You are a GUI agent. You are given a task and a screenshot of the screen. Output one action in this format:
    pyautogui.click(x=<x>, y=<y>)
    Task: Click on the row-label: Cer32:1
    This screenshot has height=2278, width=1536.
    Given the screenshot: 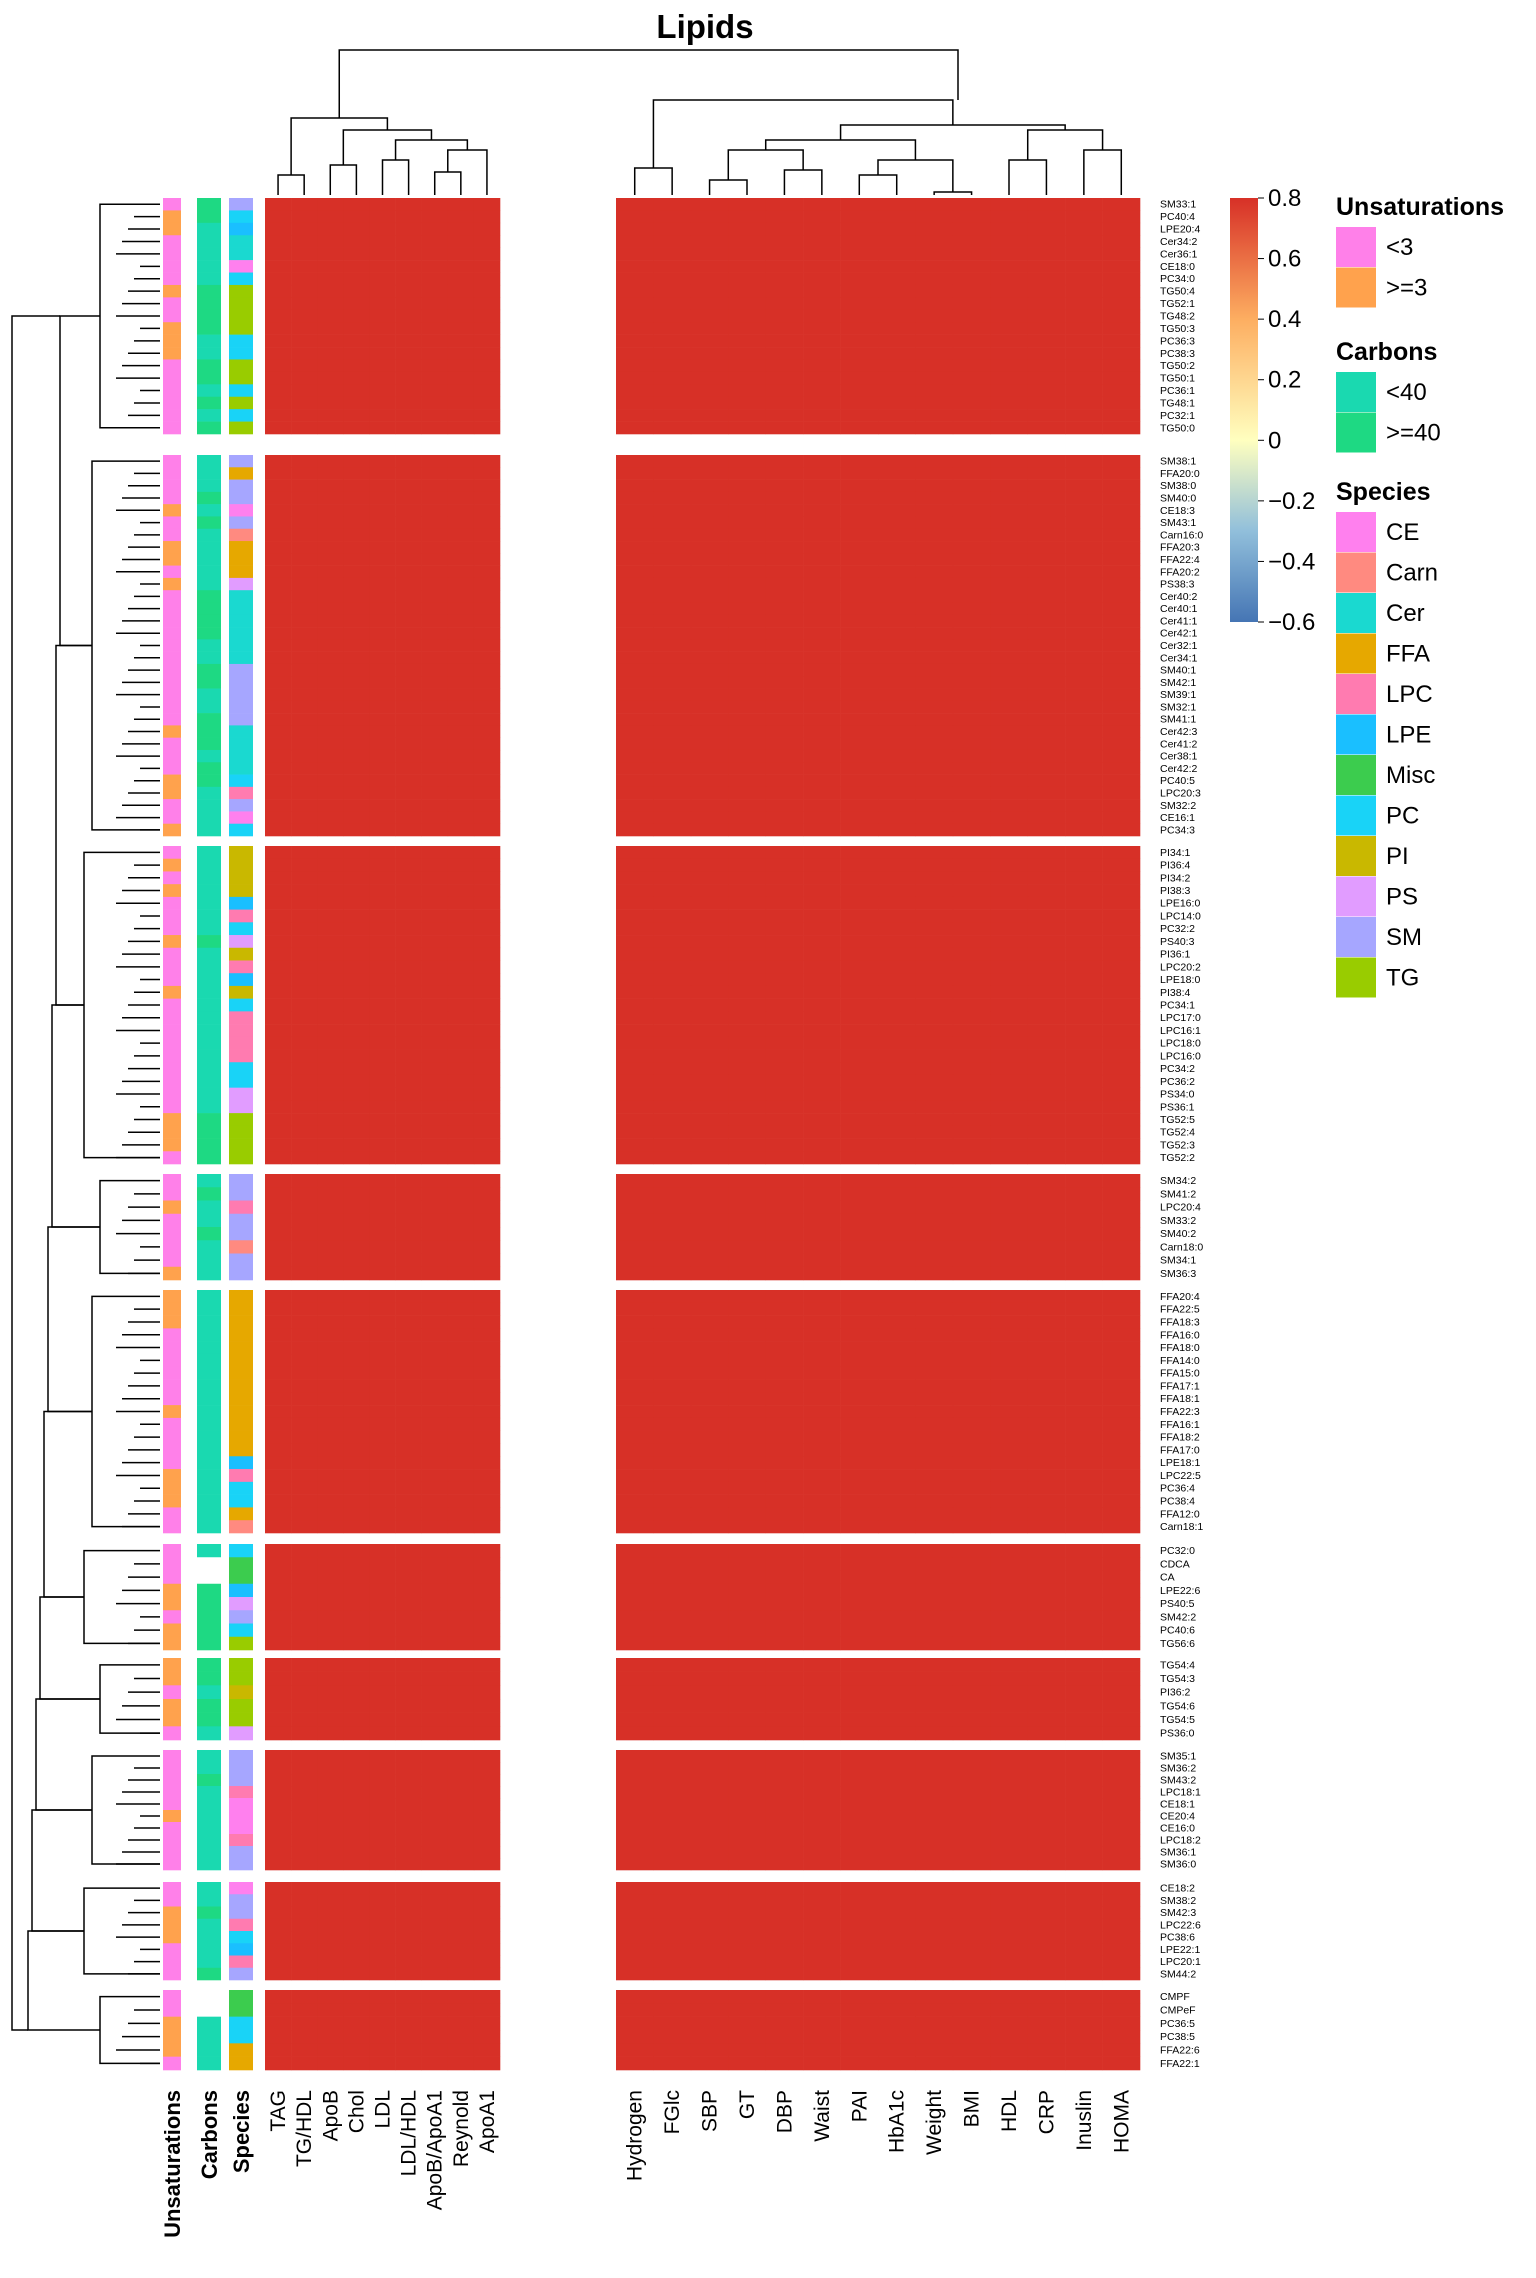 What is the action you would take?
    pyautogui.click(x=1179, y=646)
    